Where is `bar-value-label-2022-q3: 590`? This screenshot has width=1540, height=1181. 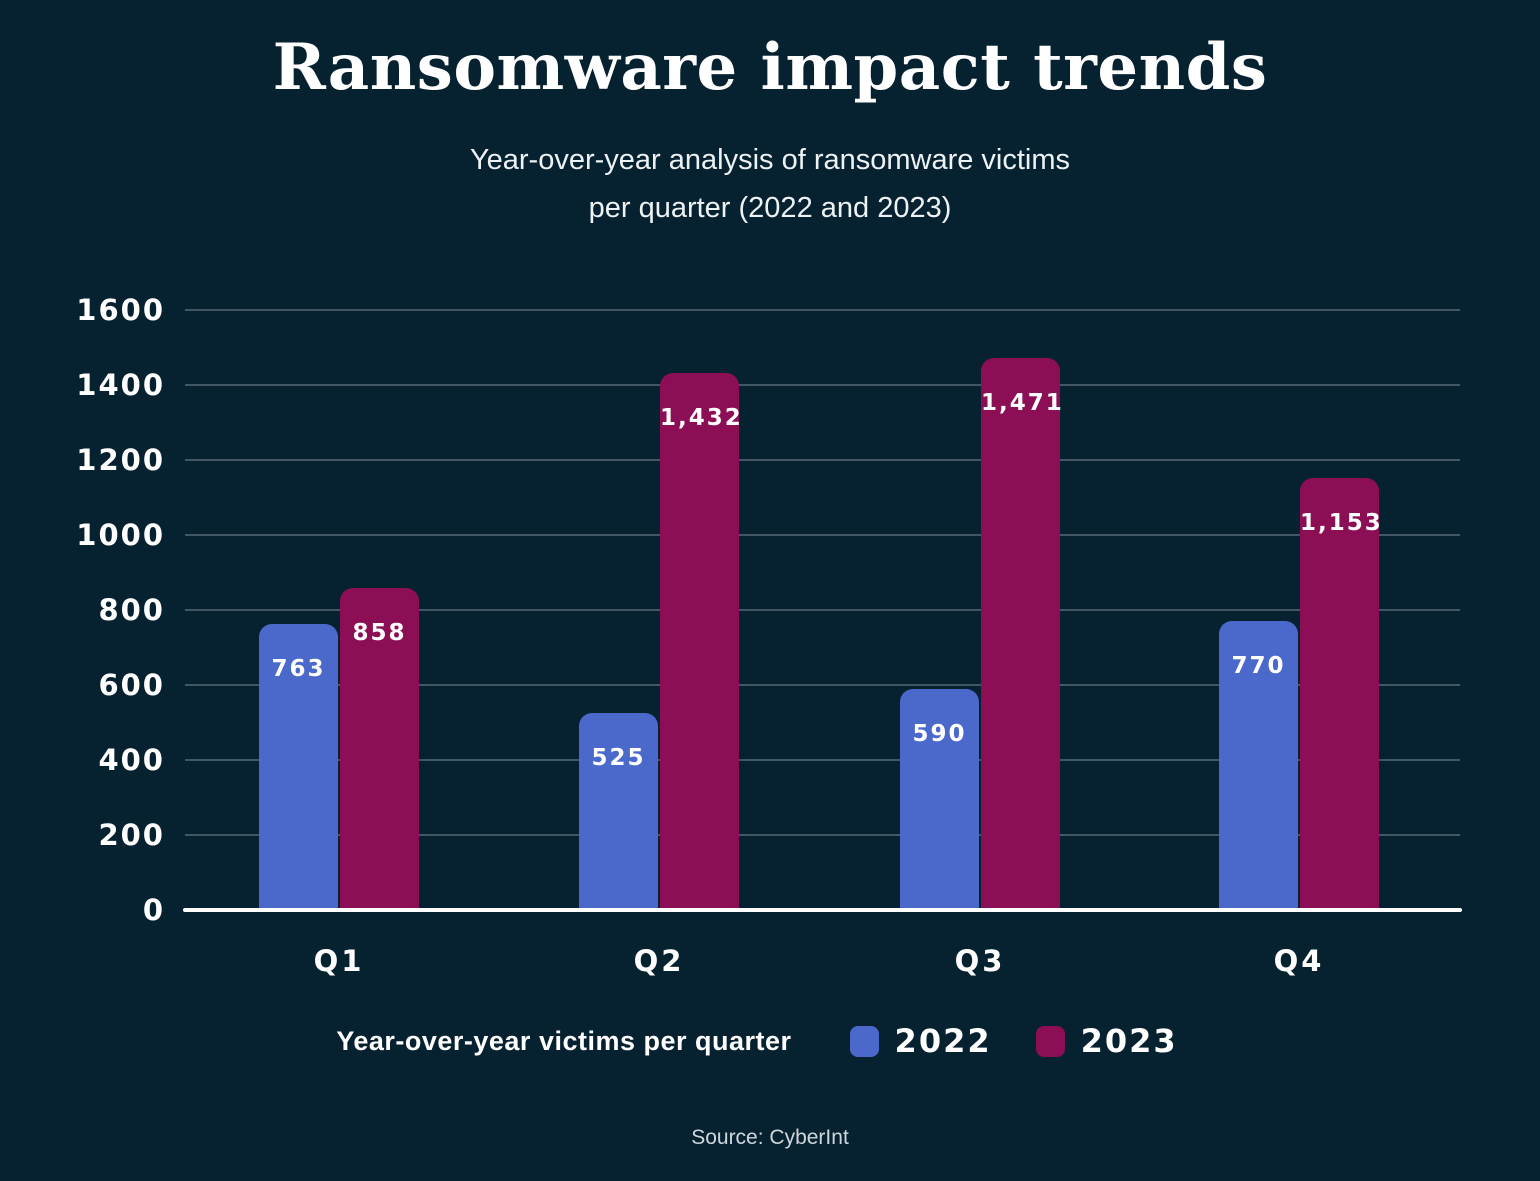 bar-value-label-2022-q3: 590 is located at coordinates (939, 733).